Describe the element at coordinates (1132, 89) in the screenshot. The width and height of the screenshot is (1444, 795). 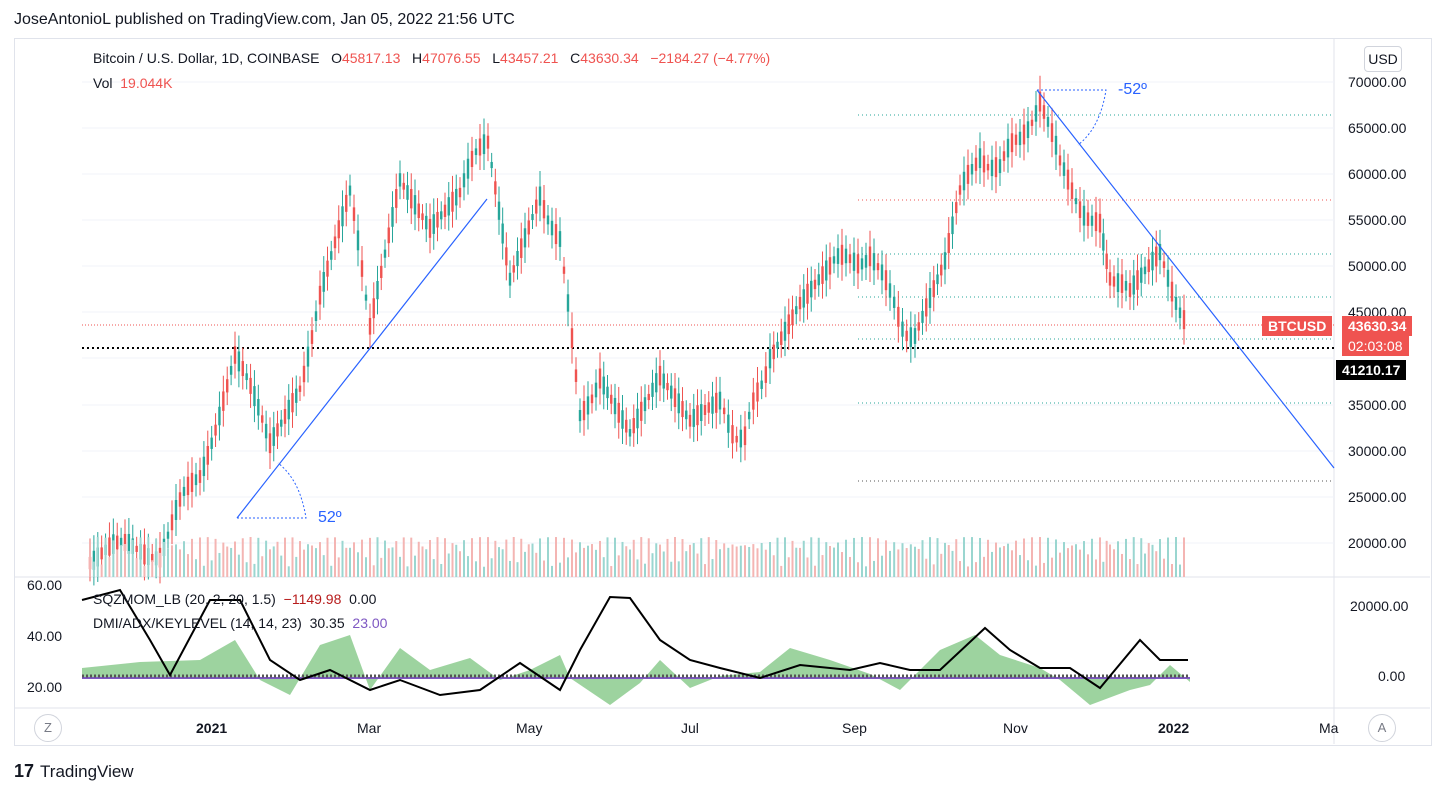
I see `angle-down-label: -52º` at that location.